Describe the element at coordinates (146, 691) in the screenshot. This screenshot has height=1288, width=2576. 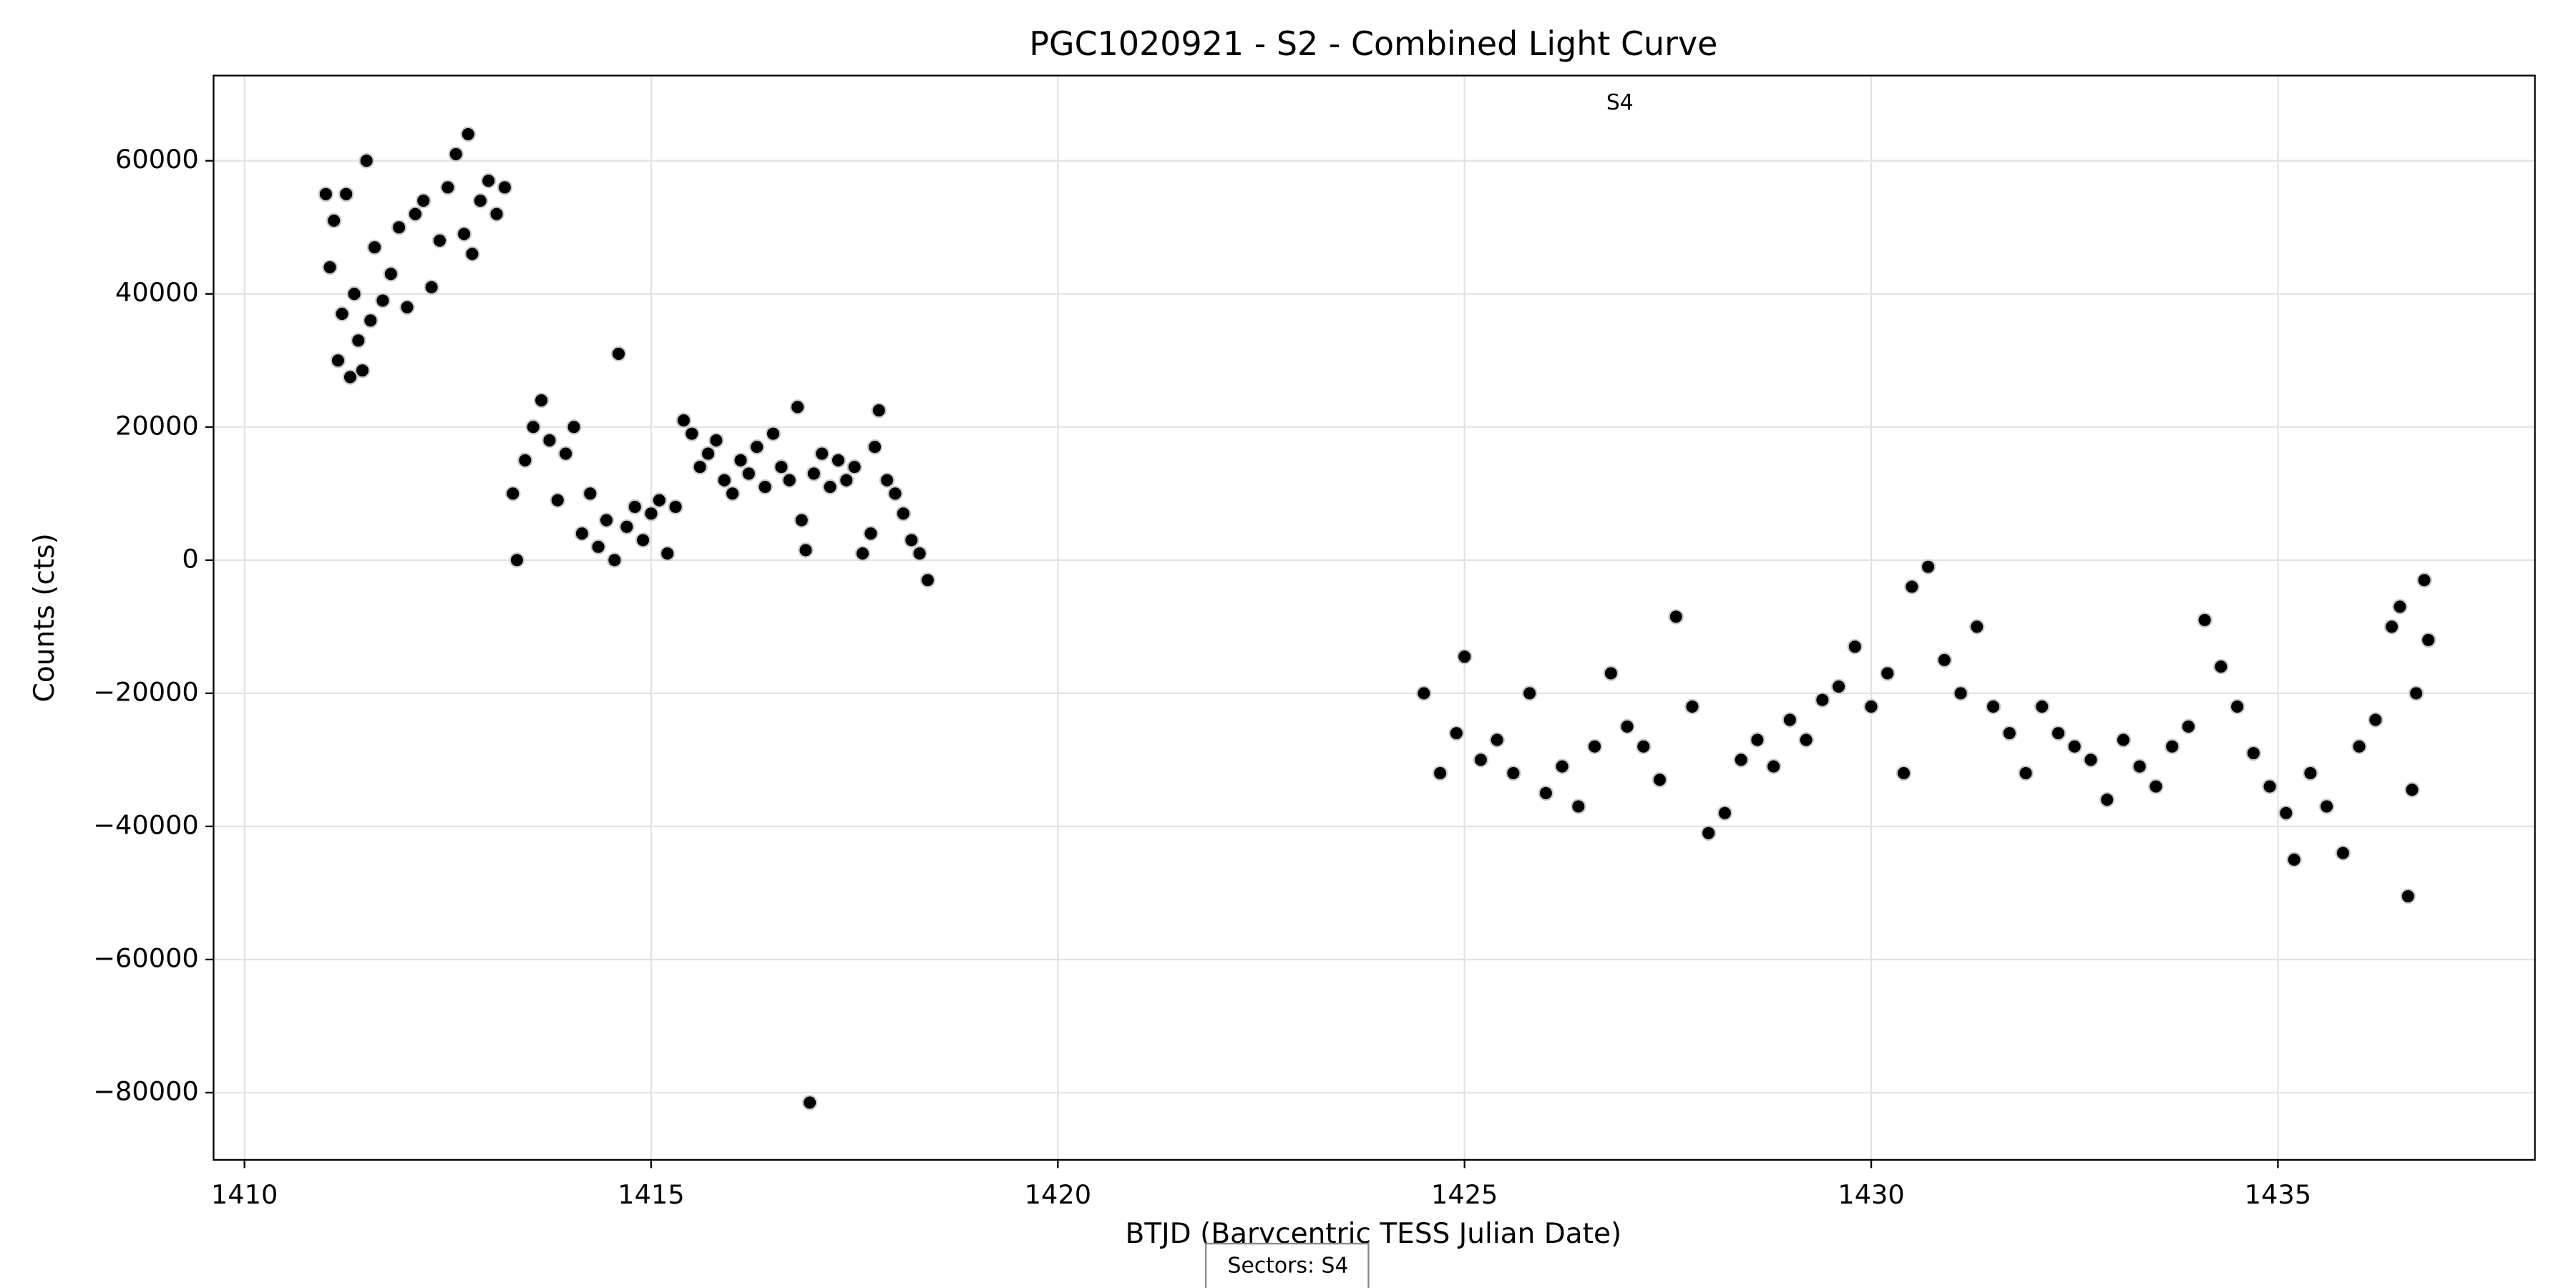
I see `y-tick-label: −20000` at that location.